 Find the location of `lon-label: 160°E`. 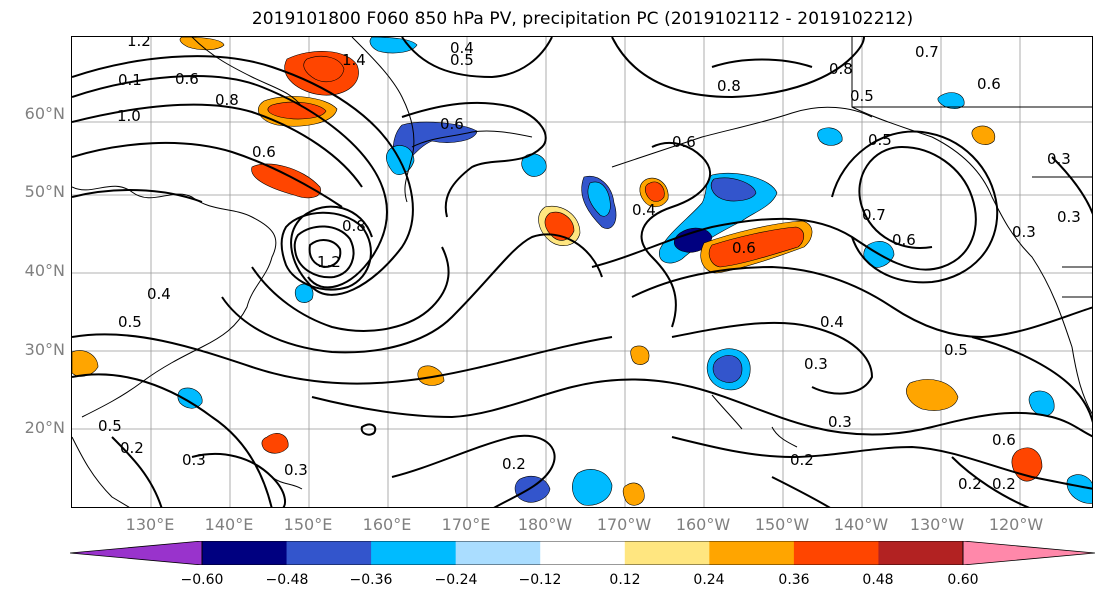

lon-label: 160°E is located at coordinates (387, 524).